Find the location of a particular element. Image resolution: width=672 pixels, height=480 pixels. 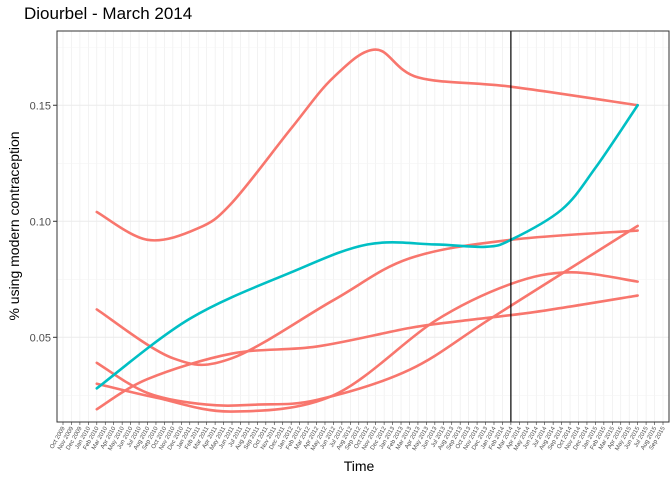

y-tick-label: 0.05 is located at coordinates (40, 338).